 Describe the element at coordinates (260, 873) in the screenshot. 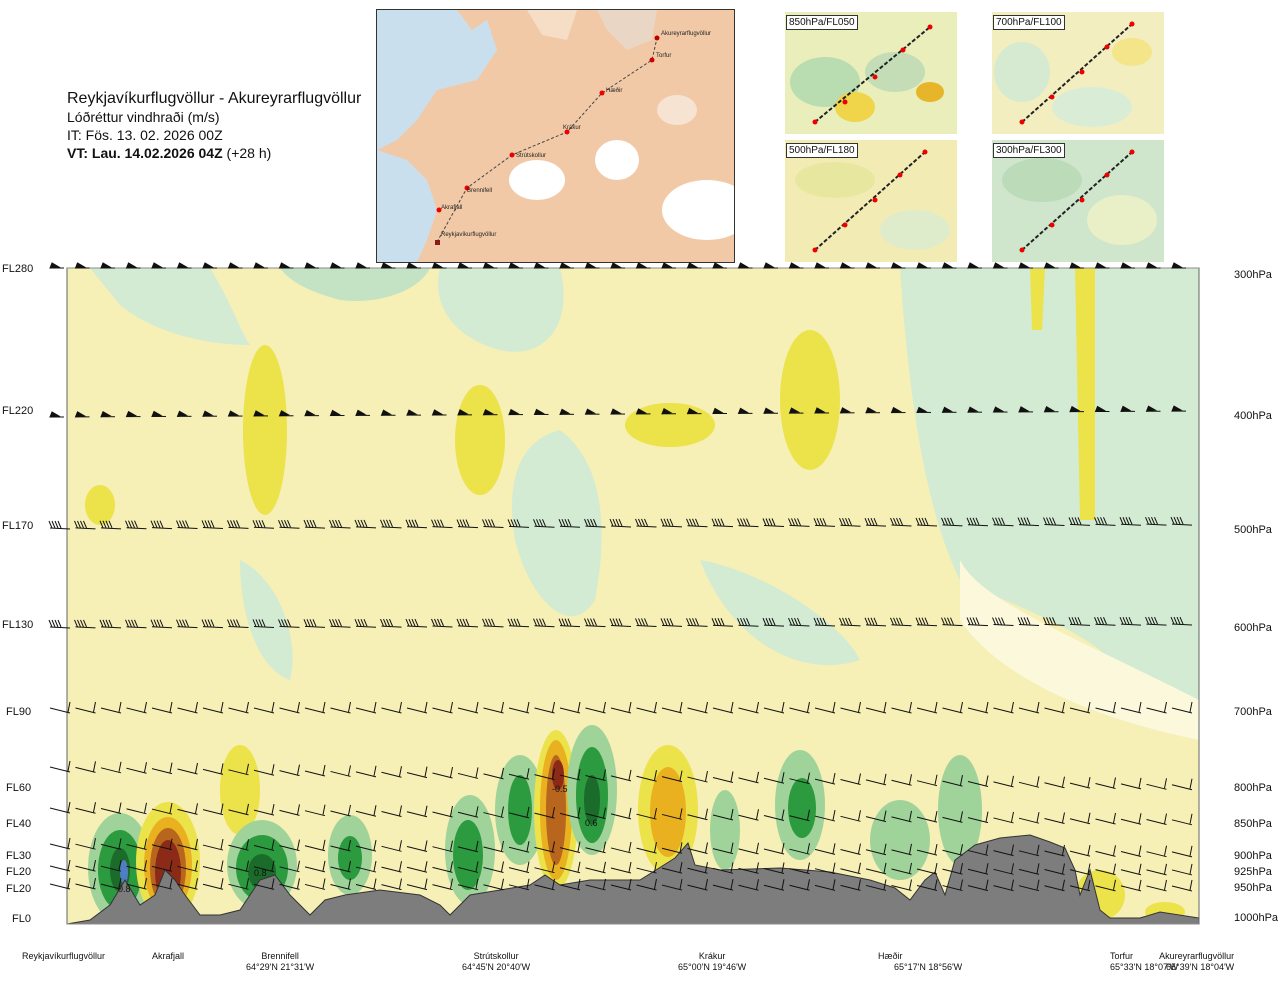

I see `contour-label: 0.8` at that location.